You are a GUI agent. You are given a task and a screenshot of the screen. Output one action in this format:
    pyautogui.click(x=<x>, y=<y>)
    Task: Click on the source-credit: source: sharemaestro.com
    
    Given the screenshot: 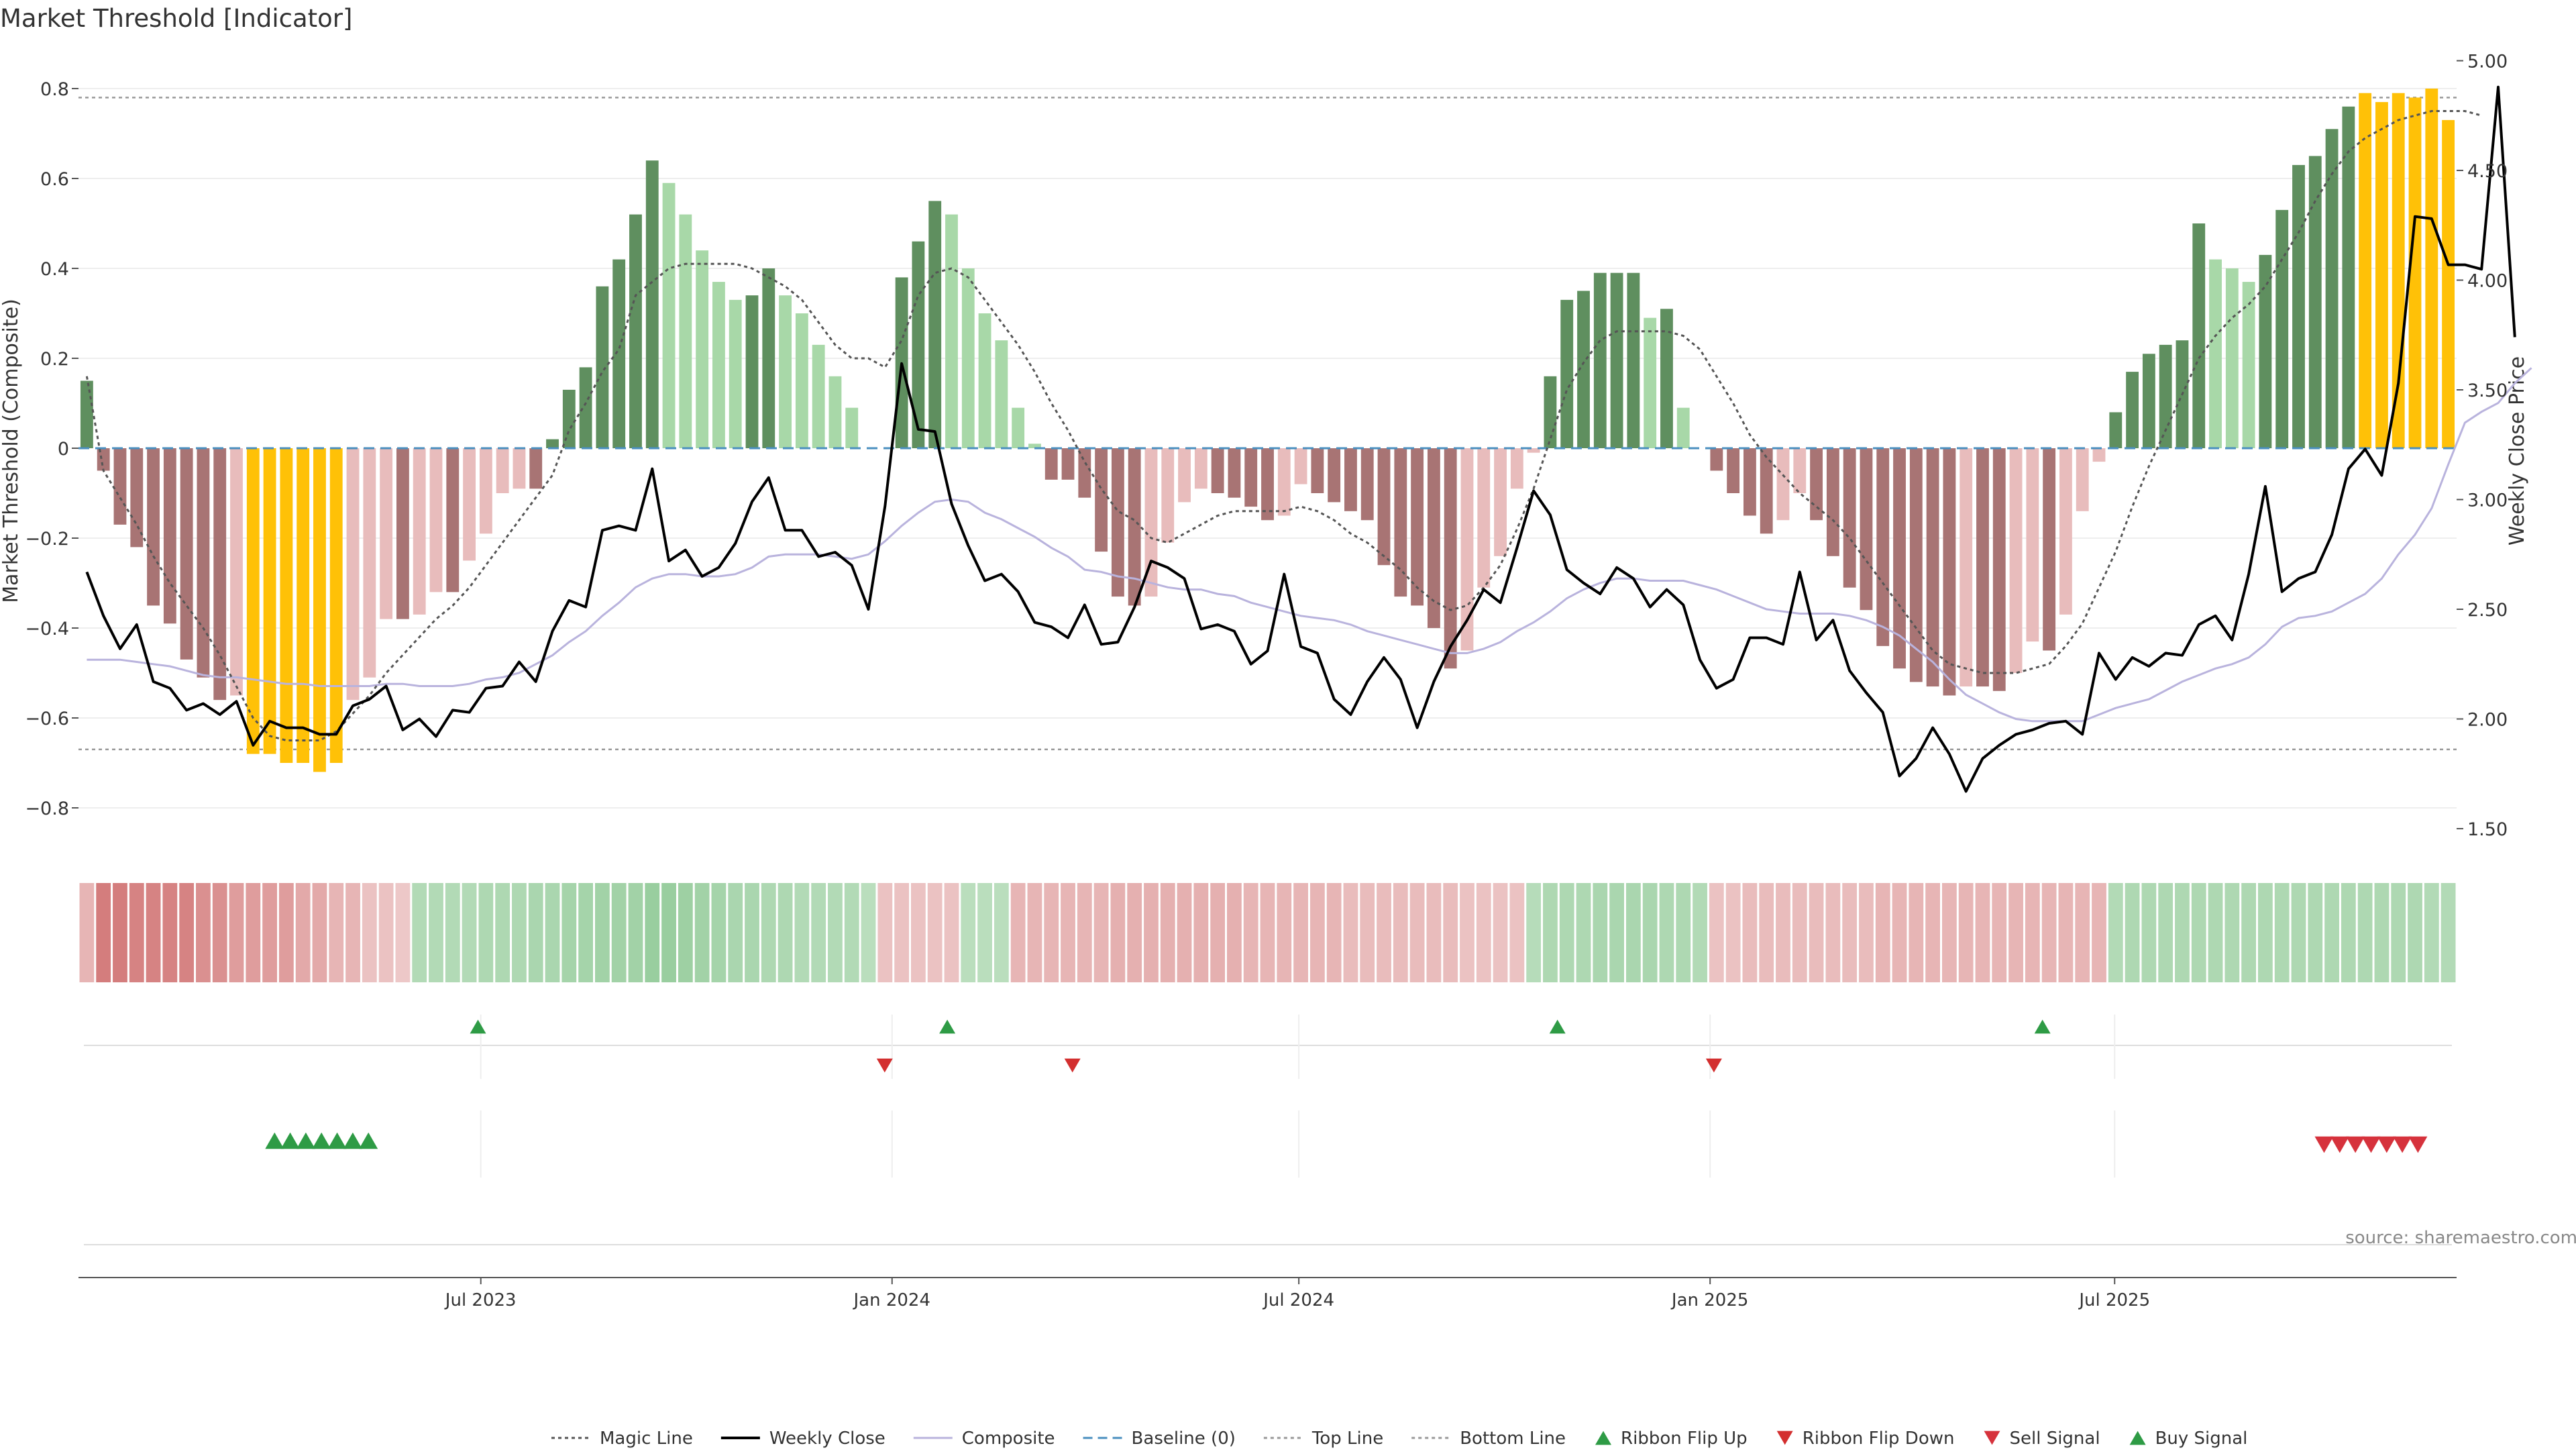 What is the action you would take?
    pyautogui.click(x=2460, y=1238)
    